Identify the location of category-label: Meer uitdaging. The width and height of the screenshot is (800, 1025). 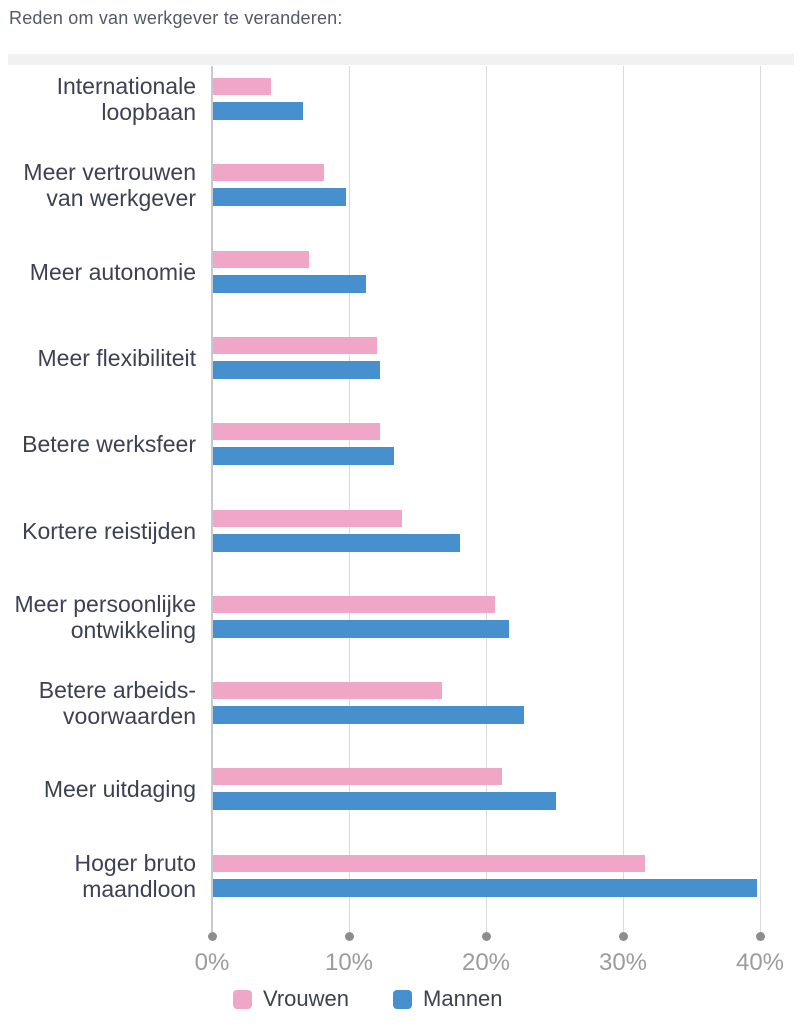
(98, 789).